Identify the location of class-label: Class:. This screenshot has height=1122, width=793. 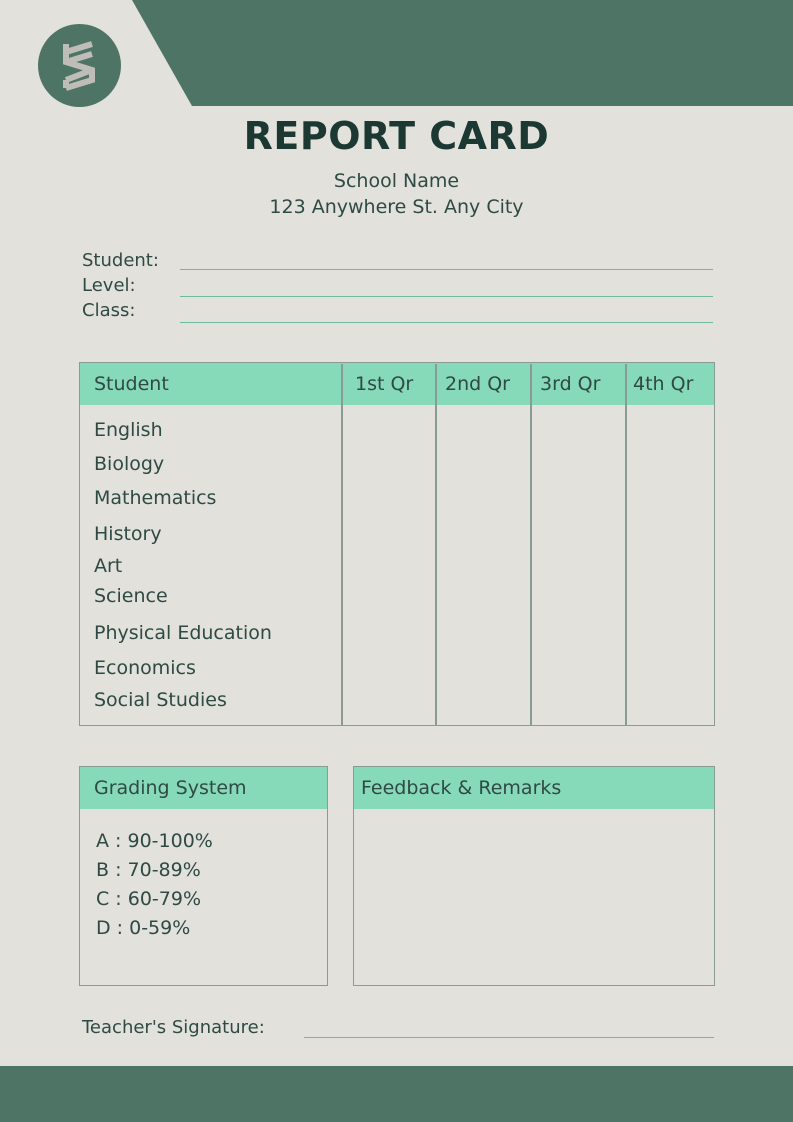
(109, 310).